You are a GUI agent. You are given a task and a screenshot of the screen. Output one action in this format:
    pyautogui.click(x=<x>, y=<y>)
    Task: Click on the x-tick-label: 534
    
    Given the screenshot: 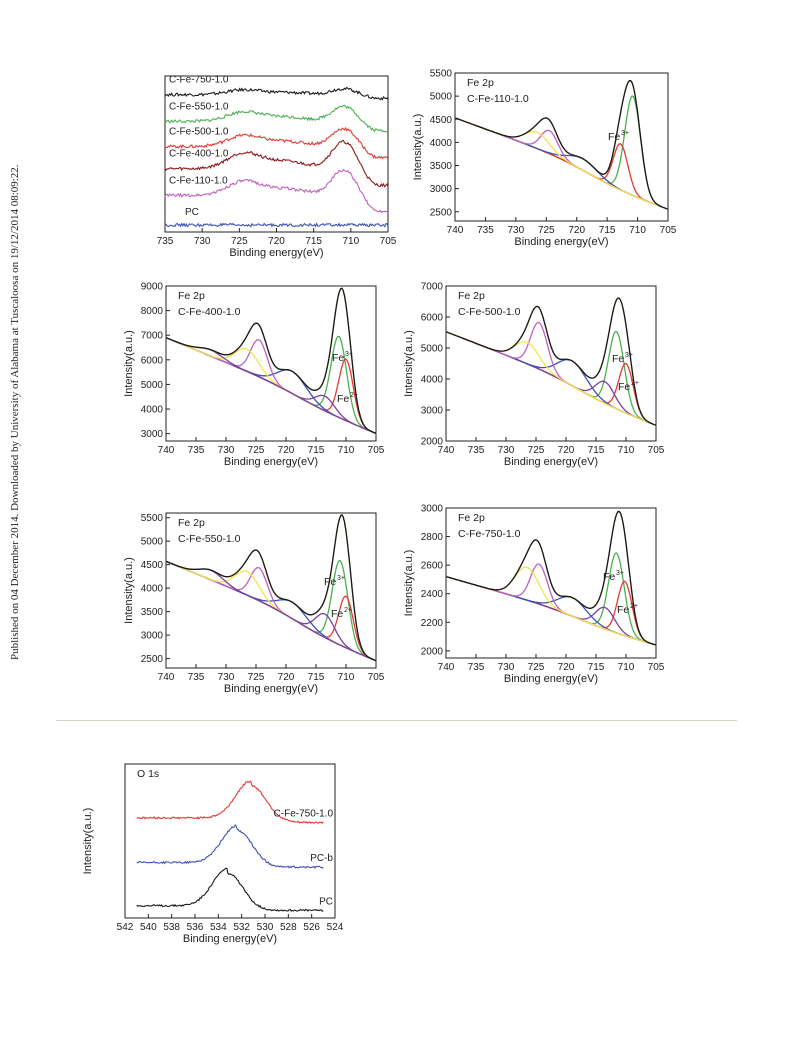 What is the action you would take?
    pyautogui.click(x=218, y=927)
    